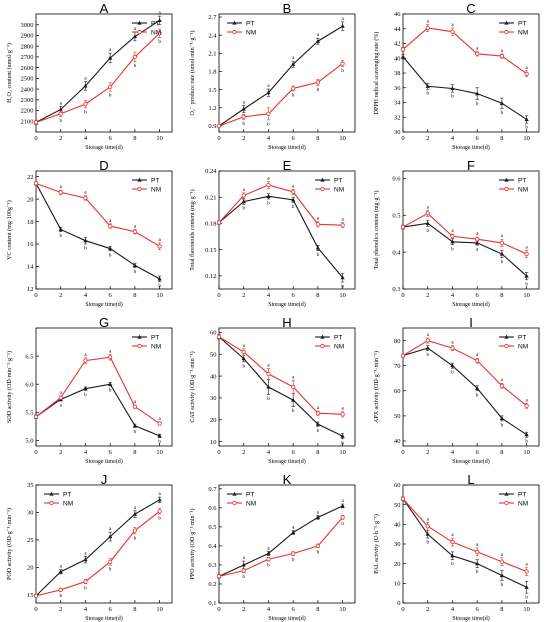  I want to click on x-tick-label-h: 4, so click(269, 452).